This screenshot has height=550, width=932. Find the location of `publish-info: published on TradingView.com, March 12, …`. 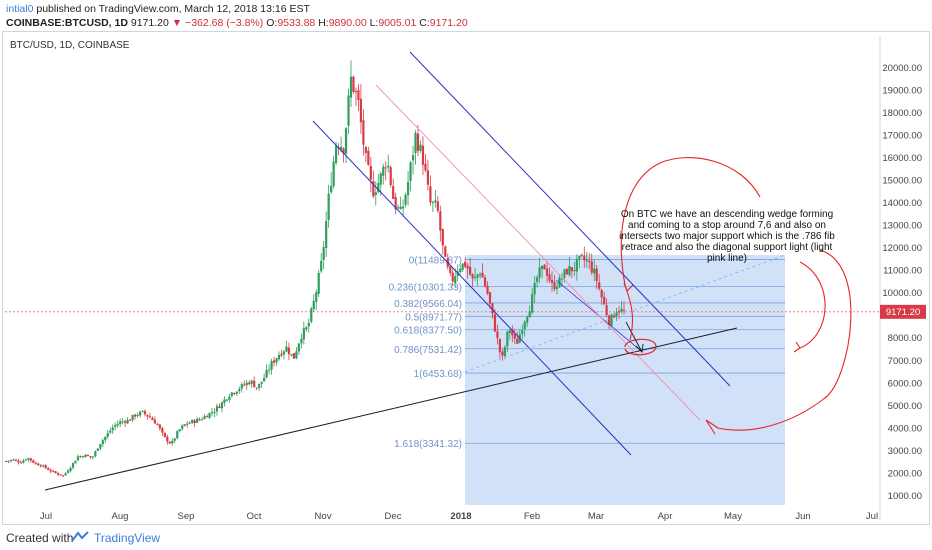

publish-info: published on TradingView.com, March 12, … is located at coordinates (173, 9).